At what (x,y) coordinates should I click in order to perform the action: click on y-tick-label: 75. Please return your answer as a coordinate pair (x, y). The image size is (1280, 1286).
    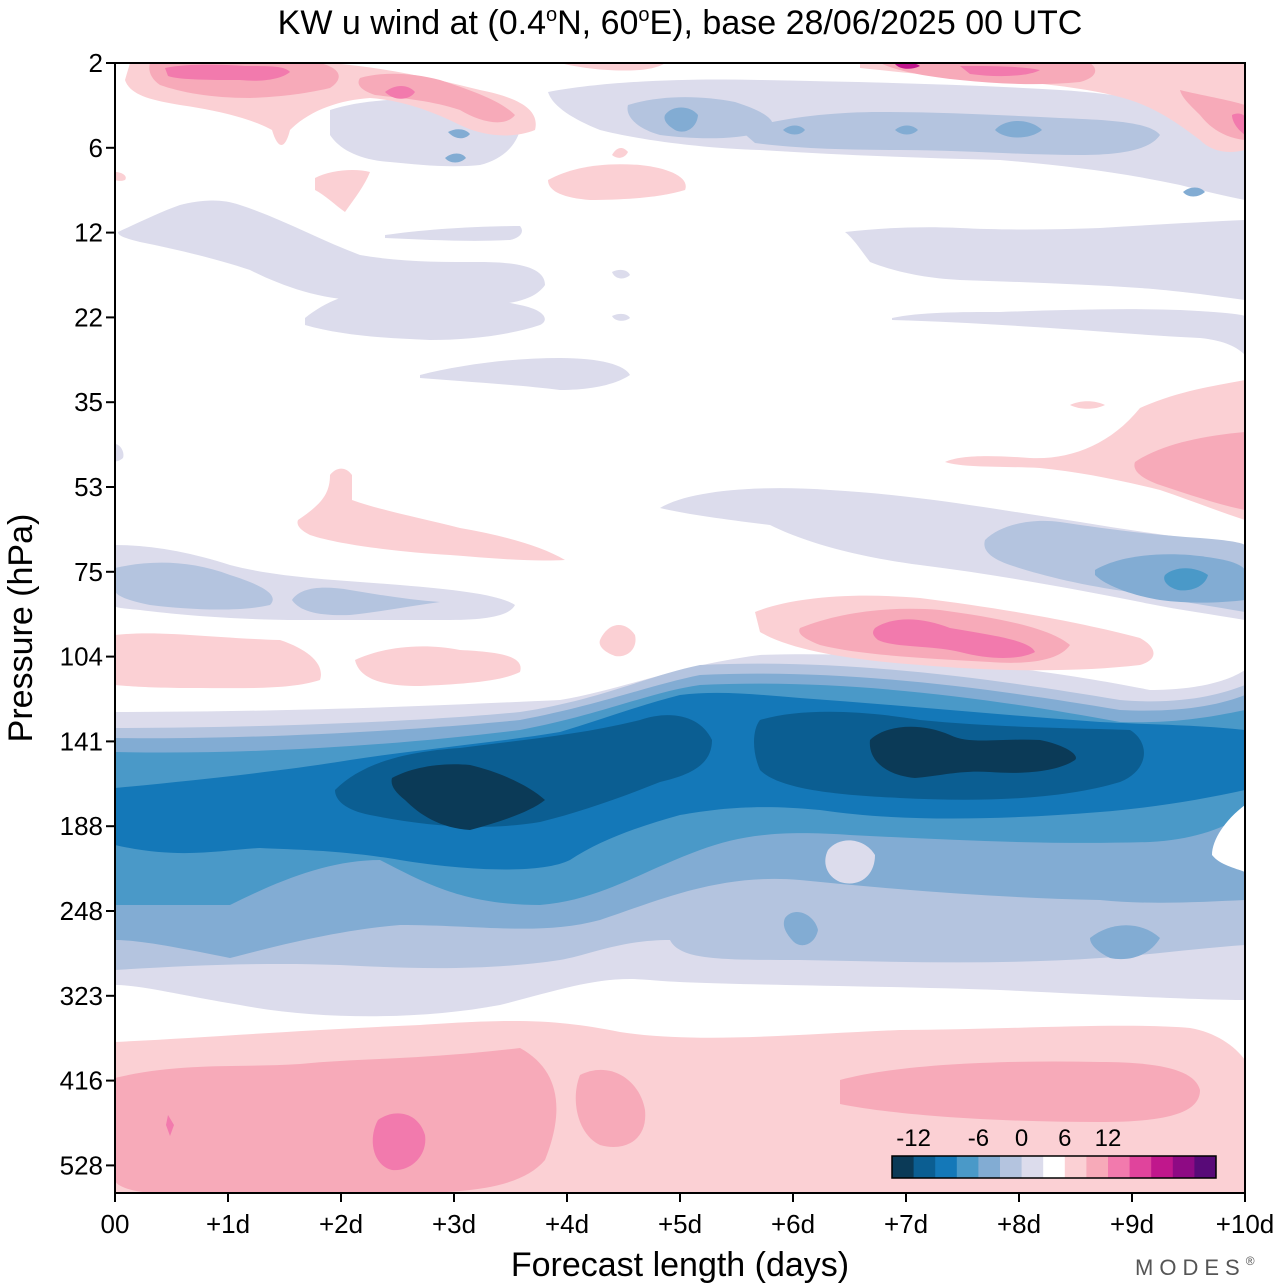
    Looking at the image, I should click on (88, 572).